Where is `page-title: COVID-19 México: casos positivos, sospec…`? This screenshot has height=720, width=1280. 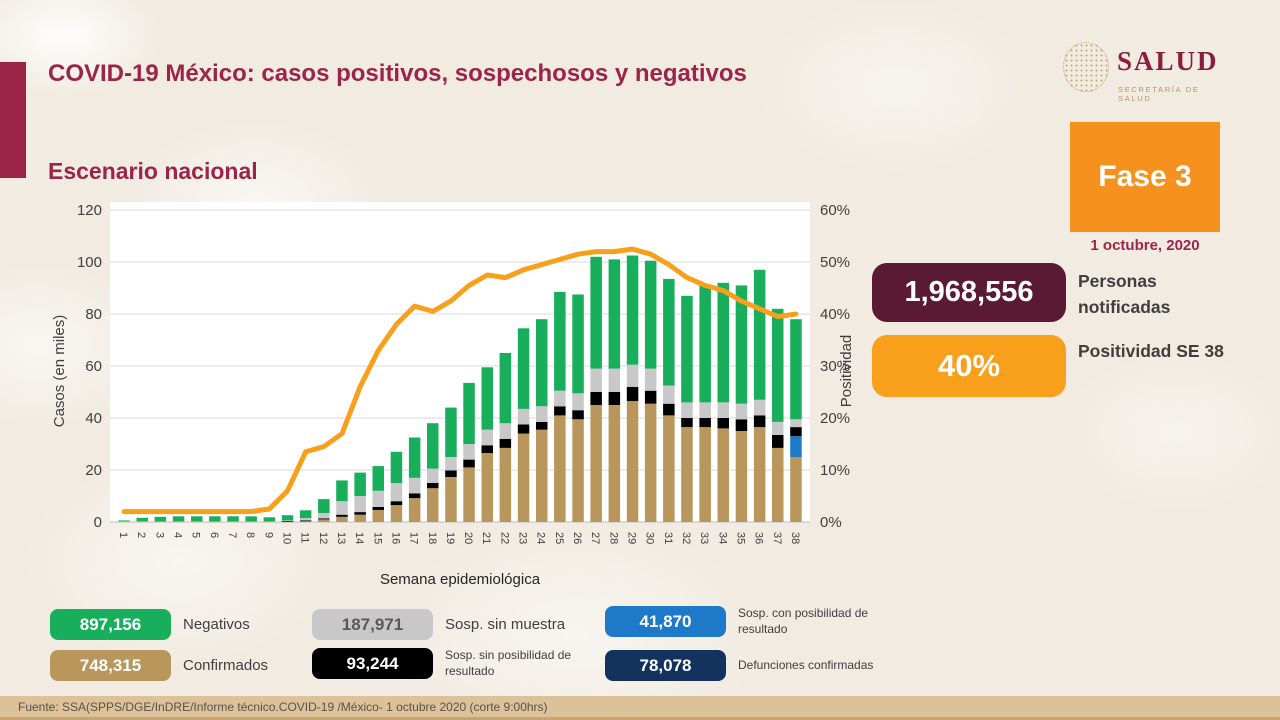
page-title: COVID-19 México: casos positivos, sospec… is located at coordinates (397, 73).